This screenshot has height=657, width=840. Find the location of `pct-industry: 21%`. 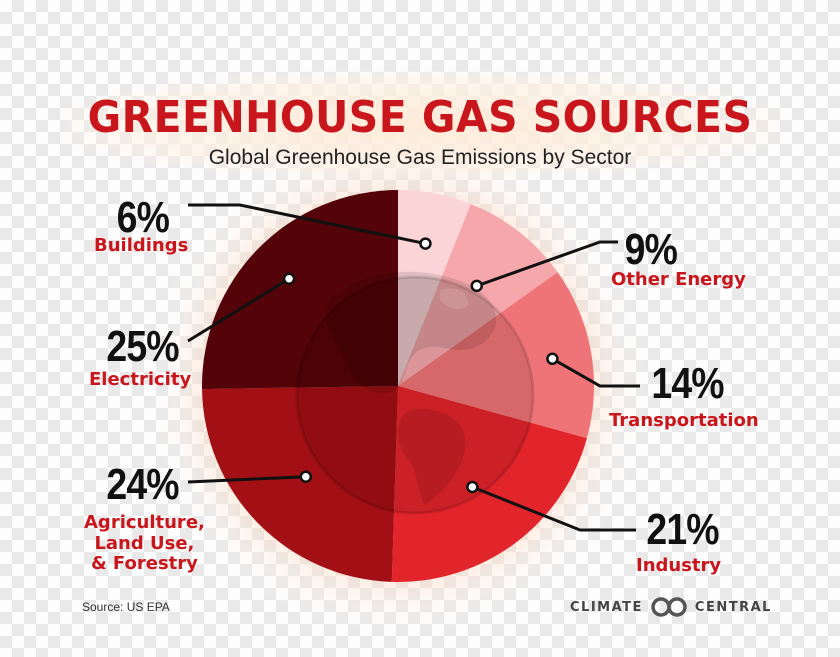

pct-industry: 21% is located at coordinates (682, 529).